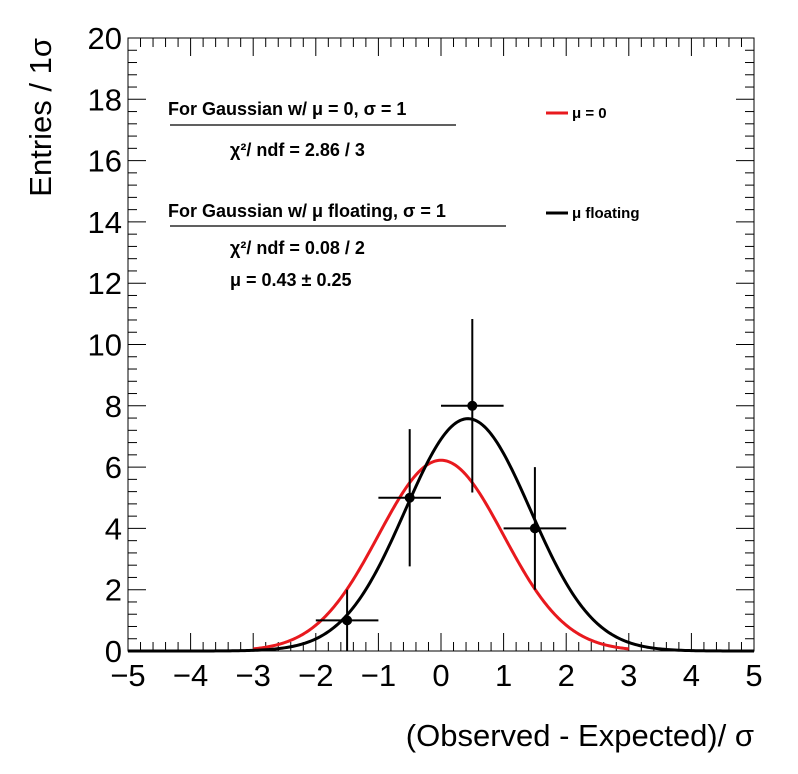 Image resolution: width=798 pixels, height=774 pixels. I want to click on y-tick-label: 12, so click(105, 283).